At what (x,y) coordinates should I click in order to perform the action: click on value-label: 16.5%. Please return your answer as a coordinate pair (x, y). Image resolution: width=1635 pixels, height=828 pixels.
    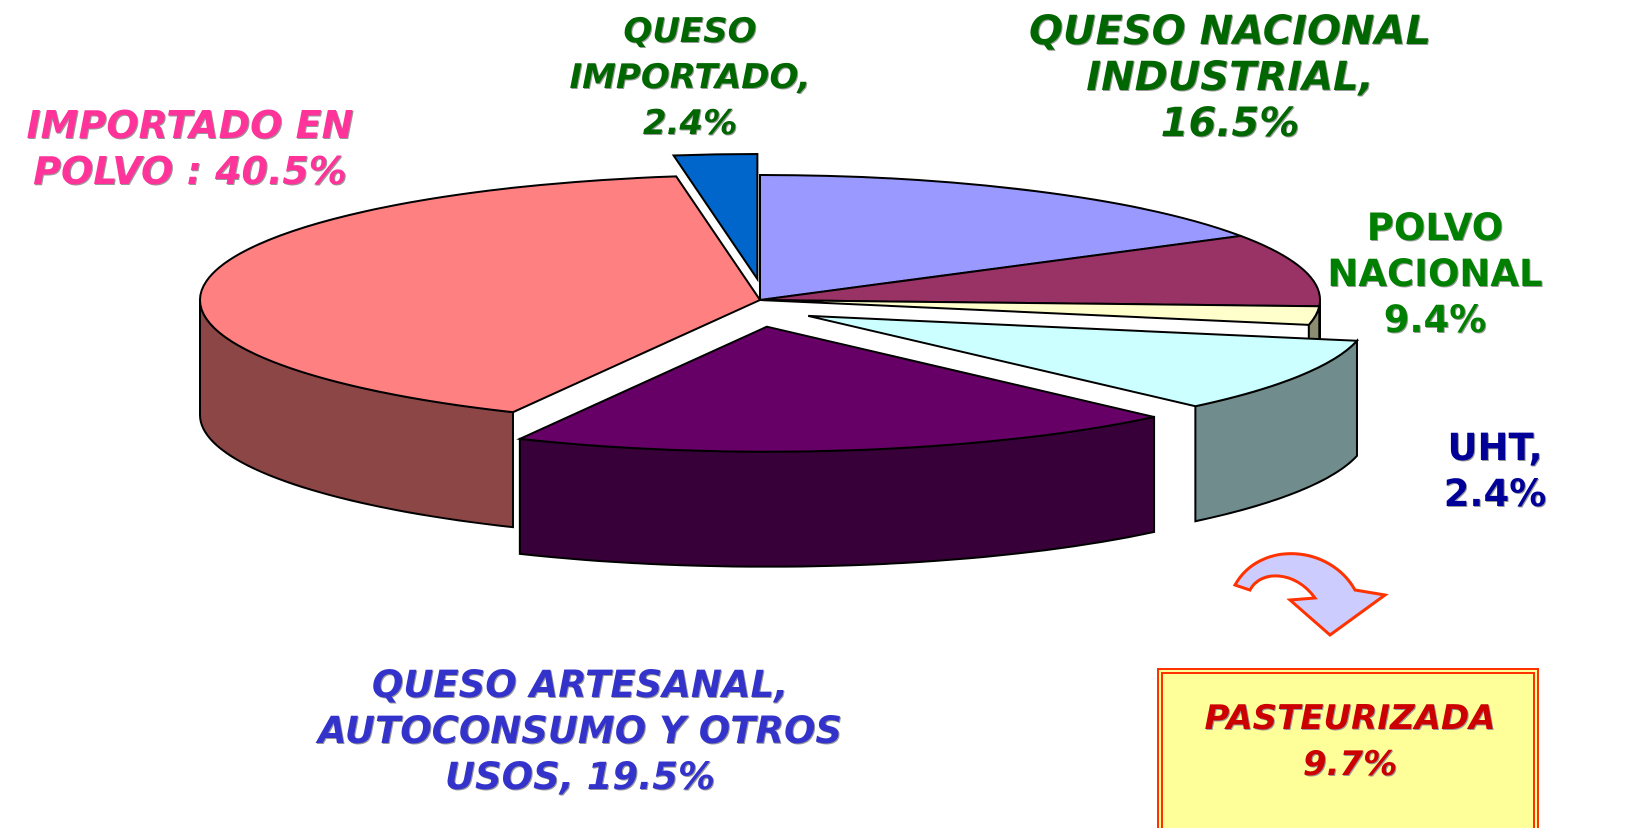
    Looking at the image, I should click on (1230, 123).